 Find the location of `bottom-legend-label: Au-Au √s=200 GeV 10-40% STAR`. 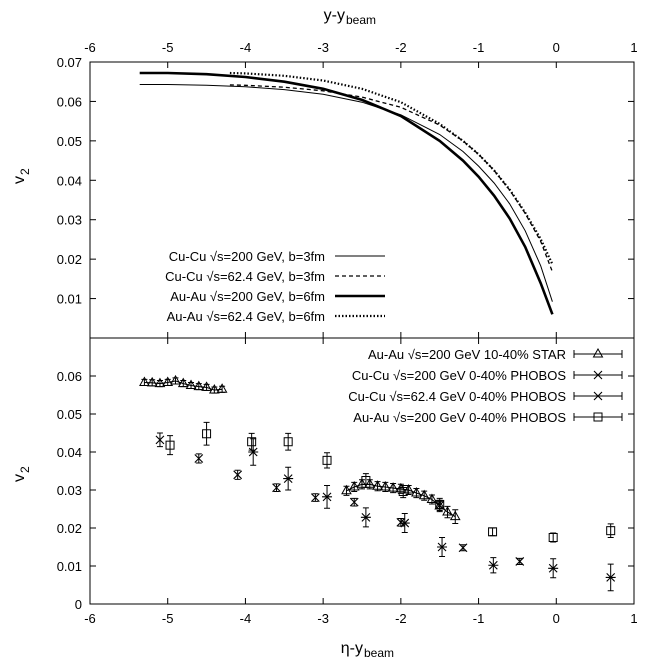

bottom-legend-label: Au-Au √s=200 GeV 10-40% STAR is located at coordinates (467, 354).